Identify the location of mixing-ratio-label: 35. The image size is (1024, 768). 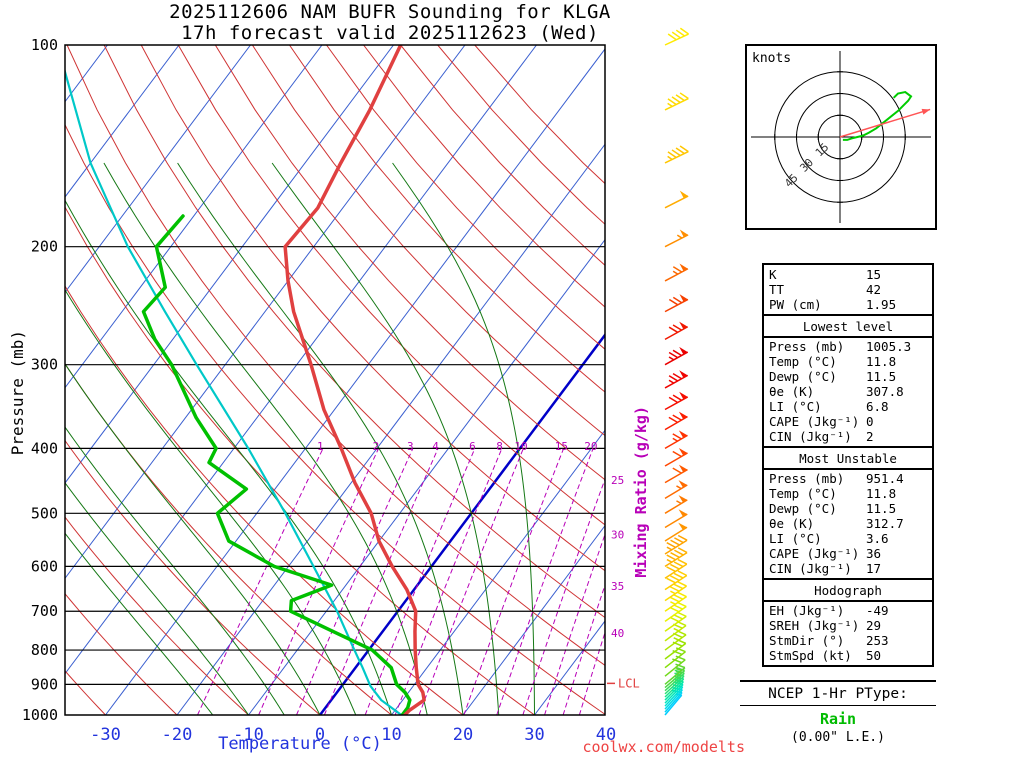
(617, 586).